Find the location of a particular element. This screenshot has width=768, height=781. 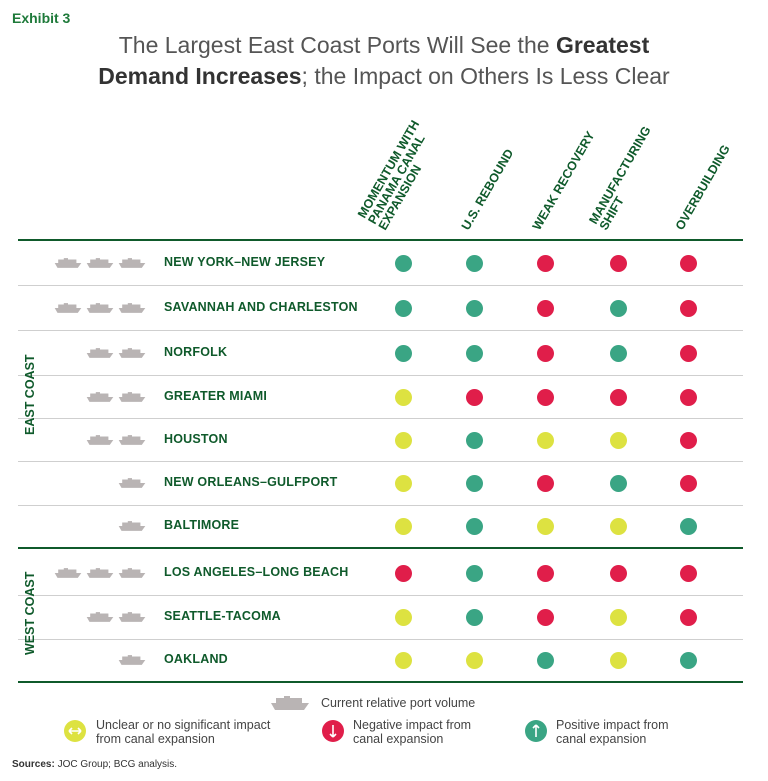

up-arrow-icon is located at coordinates (536, 731).